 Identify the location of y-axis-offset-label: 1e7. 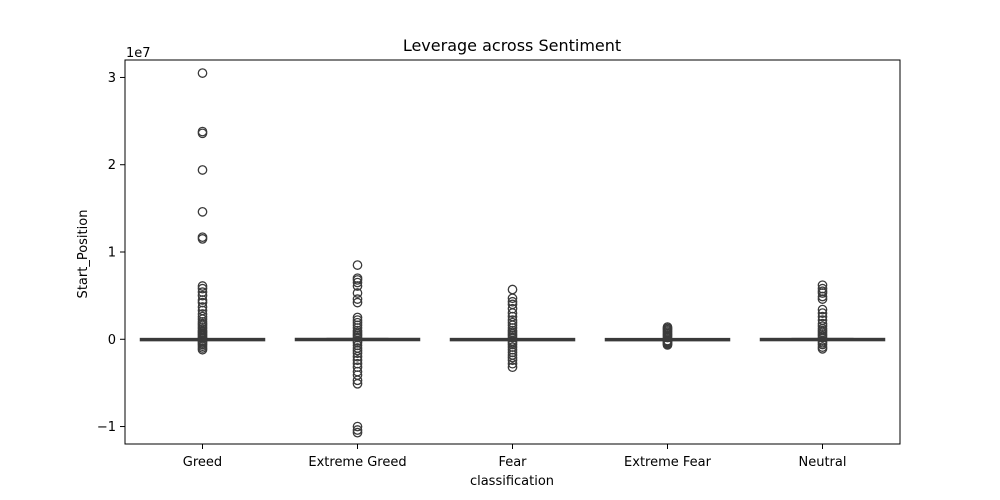
(138, 53).